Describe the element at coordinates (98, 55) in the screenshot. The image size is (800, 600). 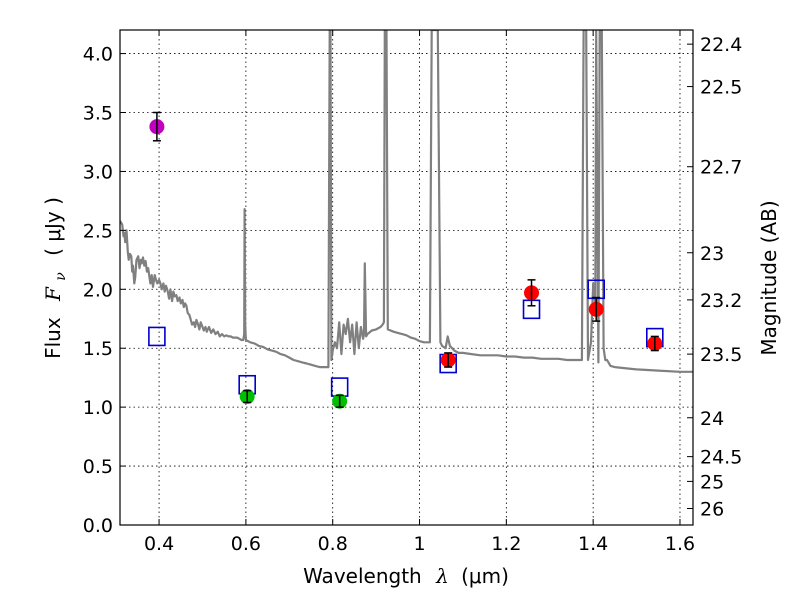
I see `y-tick-label: 4.0` at that location.